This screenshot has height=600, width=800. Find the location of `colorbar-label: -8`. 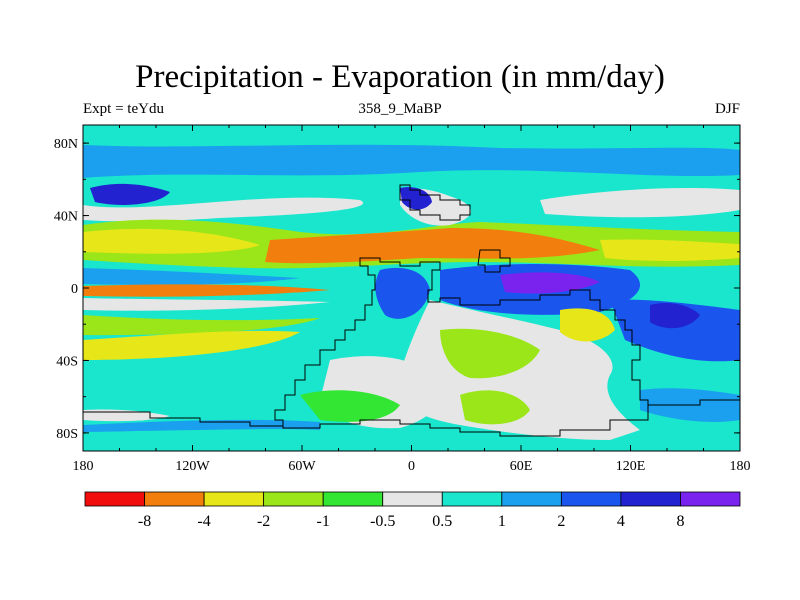

colorbar-label: -8 is located at coordinates (144, 521).